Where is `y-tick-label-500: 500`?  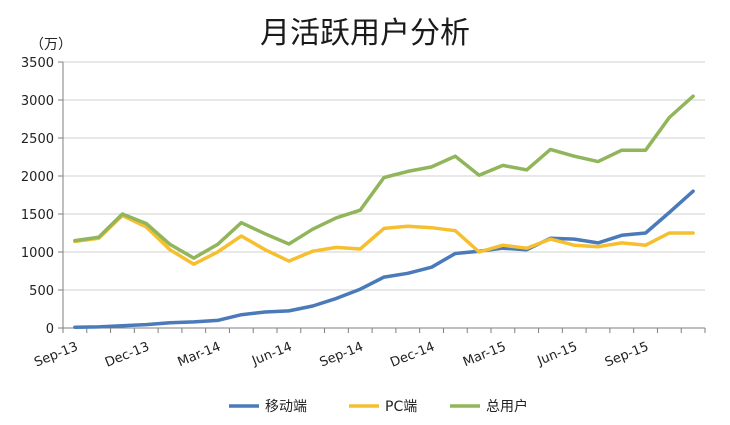
y-tick-label-500: 500 is located at coordinates (41, 291).